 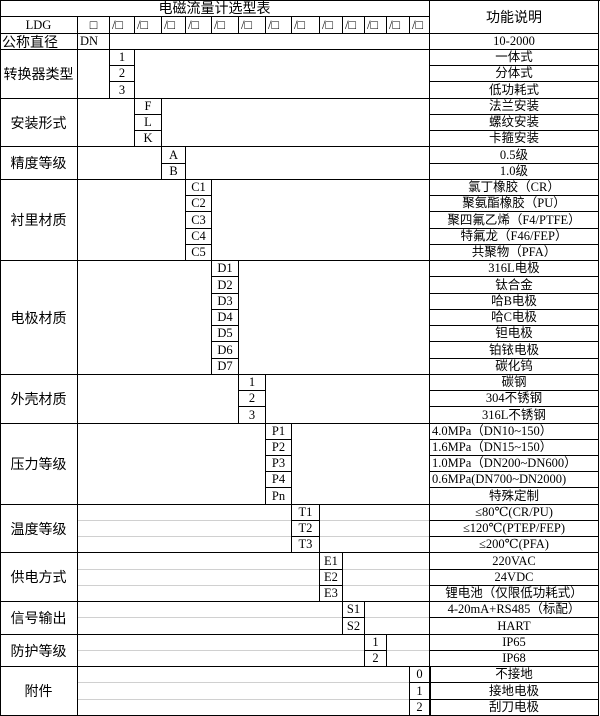 What do you see at coordinates (419, 690) in the screenshot?
I see `accessory-code-text: 1` at bounding box center [419, 690].